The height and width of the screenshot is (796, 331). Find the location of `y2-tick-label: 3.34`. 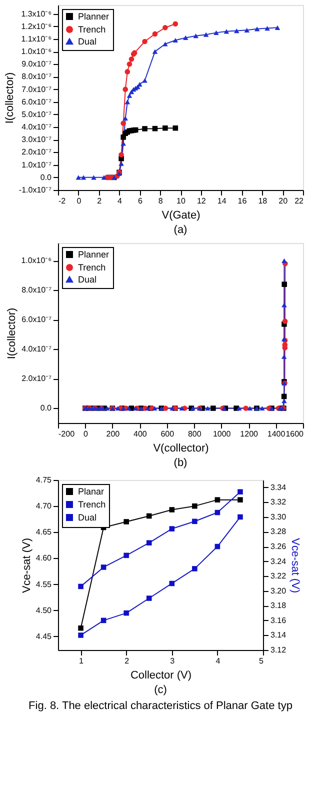

y2-tick-label: 3.34 is located at coordinates (278, 487).